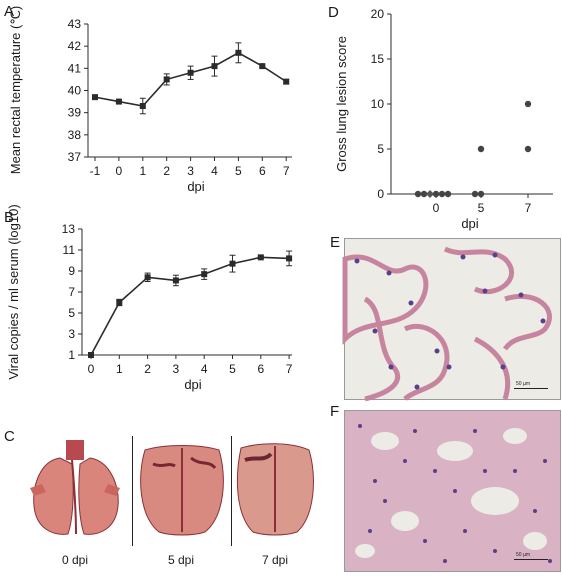  Describe the element at coordinates (119, 369) in the screenshot. I see `x-tick-label-b: 1` at that location.